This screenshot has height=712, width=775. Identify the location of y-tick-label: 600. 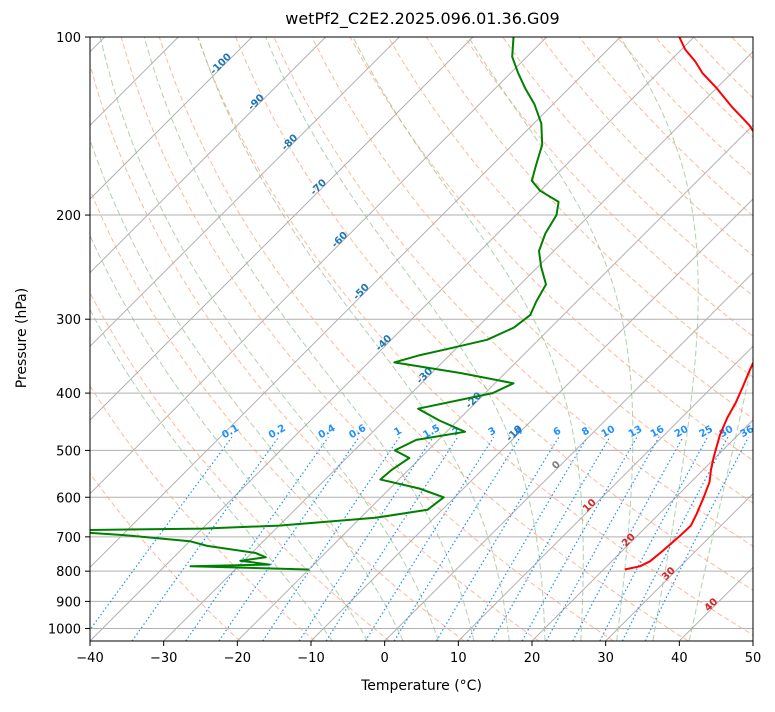
(68, 498).